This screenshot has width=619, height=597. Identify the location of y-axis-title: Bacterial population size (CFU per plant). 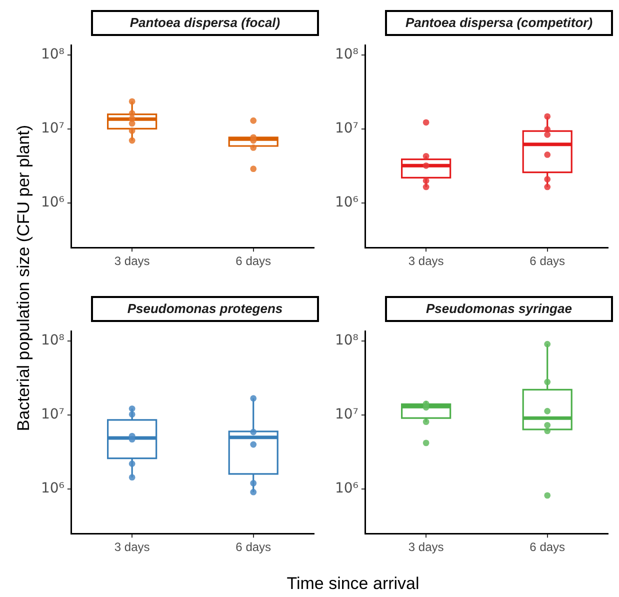
(24, 278).